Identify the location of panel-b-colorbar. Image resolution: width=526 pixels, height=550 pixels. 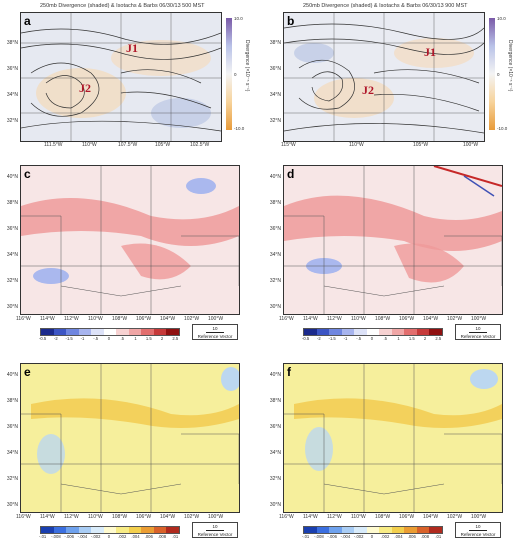
(492, 74).